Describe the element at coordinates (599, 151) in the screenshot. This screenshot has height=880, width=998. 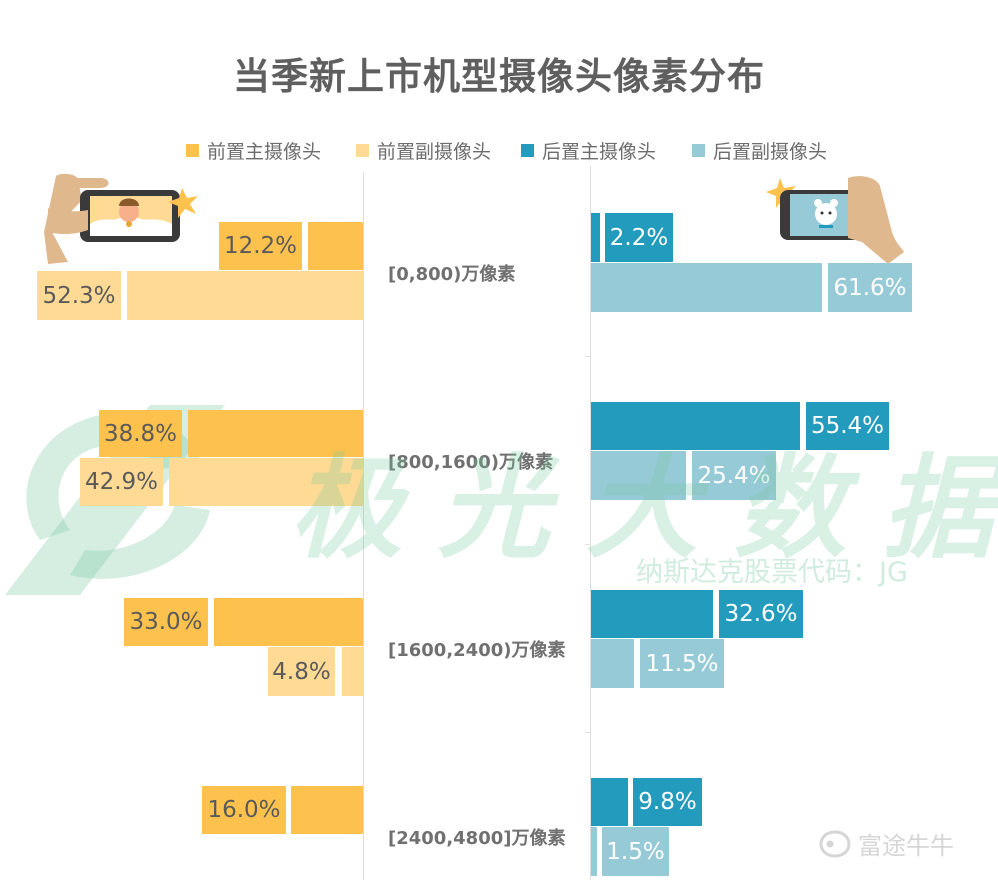
I see `legend-label: 后置主摄像头` at that location.